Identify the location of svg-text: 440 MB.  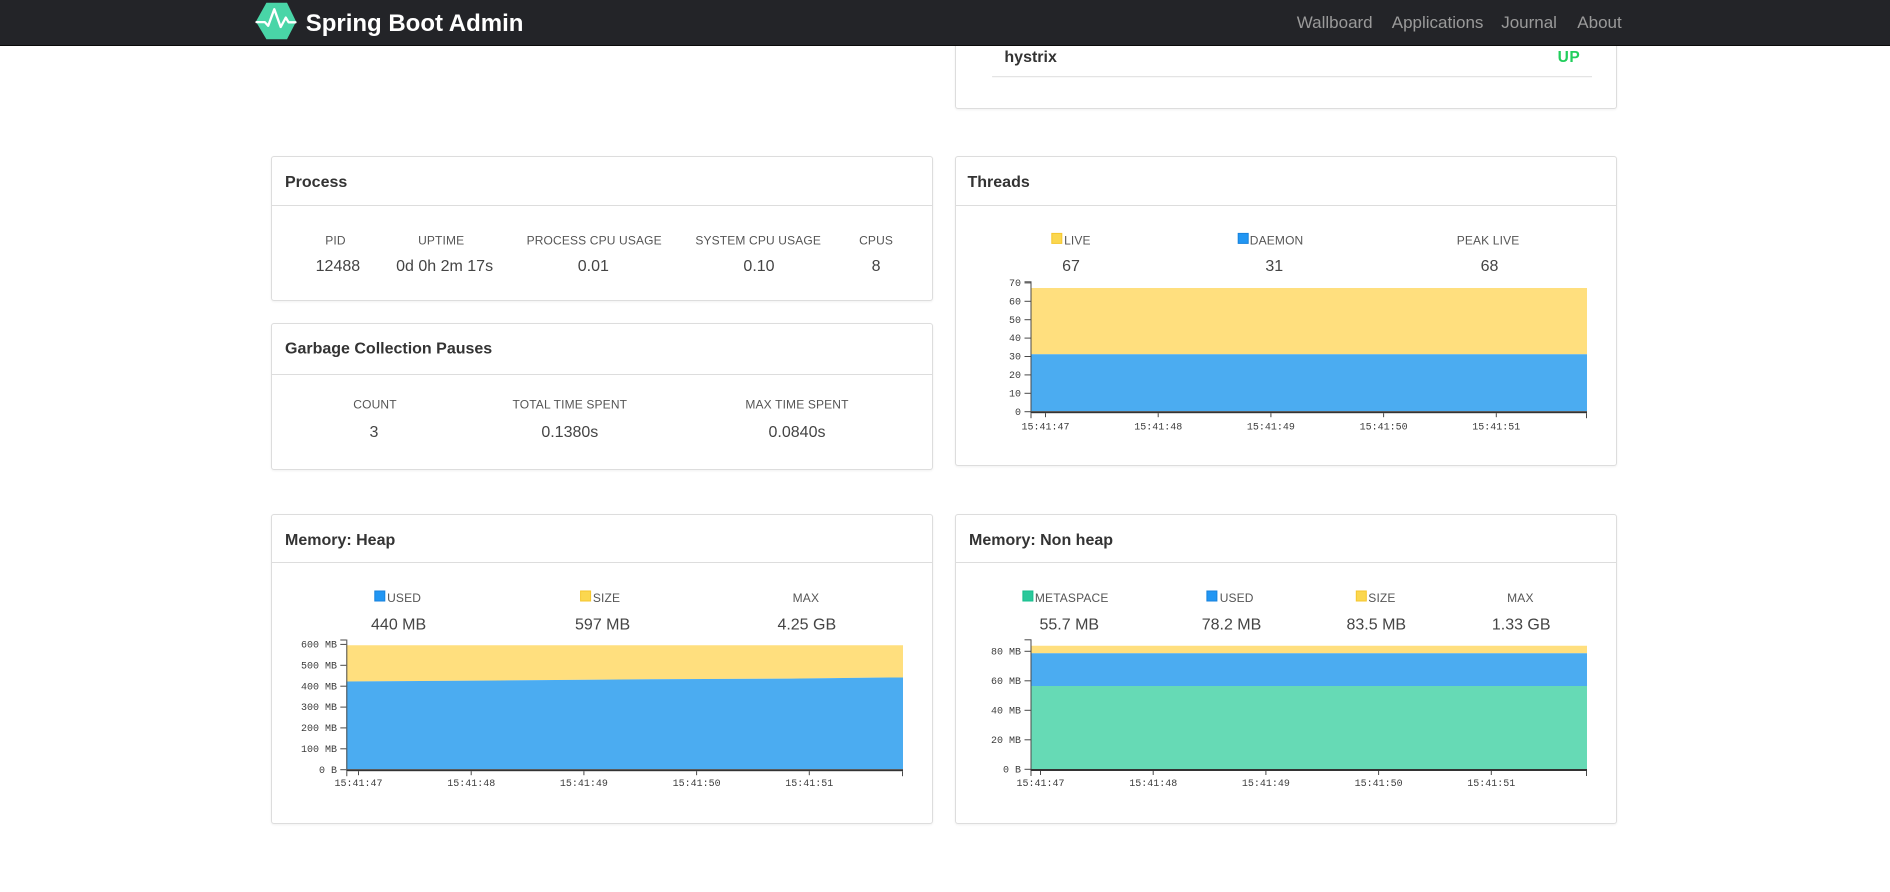
(398, 624).